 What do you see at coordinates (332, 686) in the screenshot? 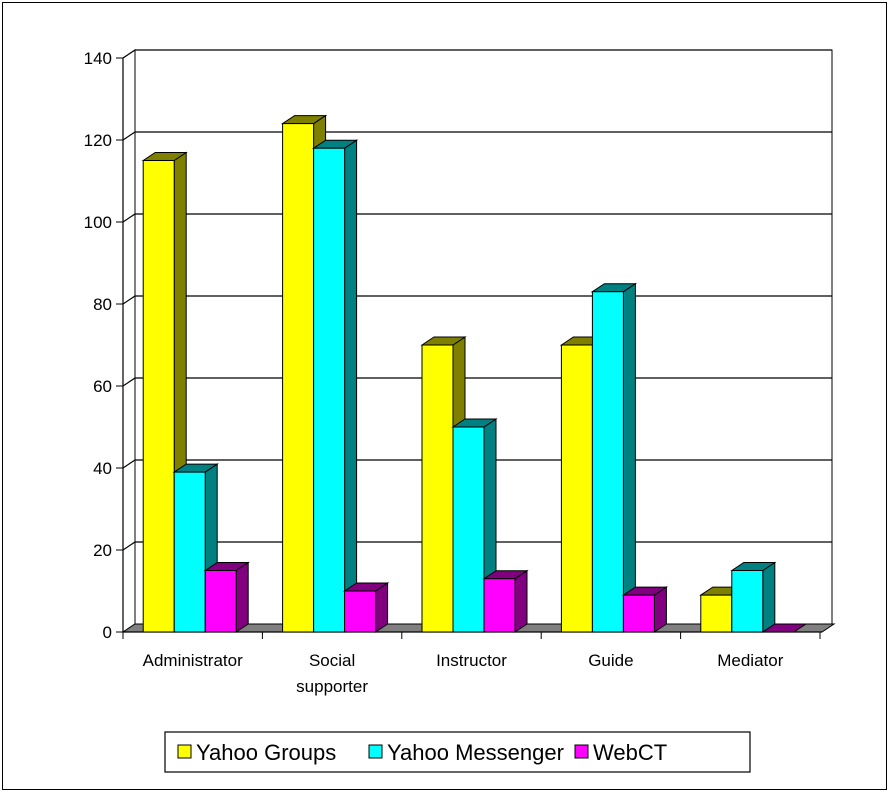
I see `x-tick-label: supporter` at bounding box center [332, 686].